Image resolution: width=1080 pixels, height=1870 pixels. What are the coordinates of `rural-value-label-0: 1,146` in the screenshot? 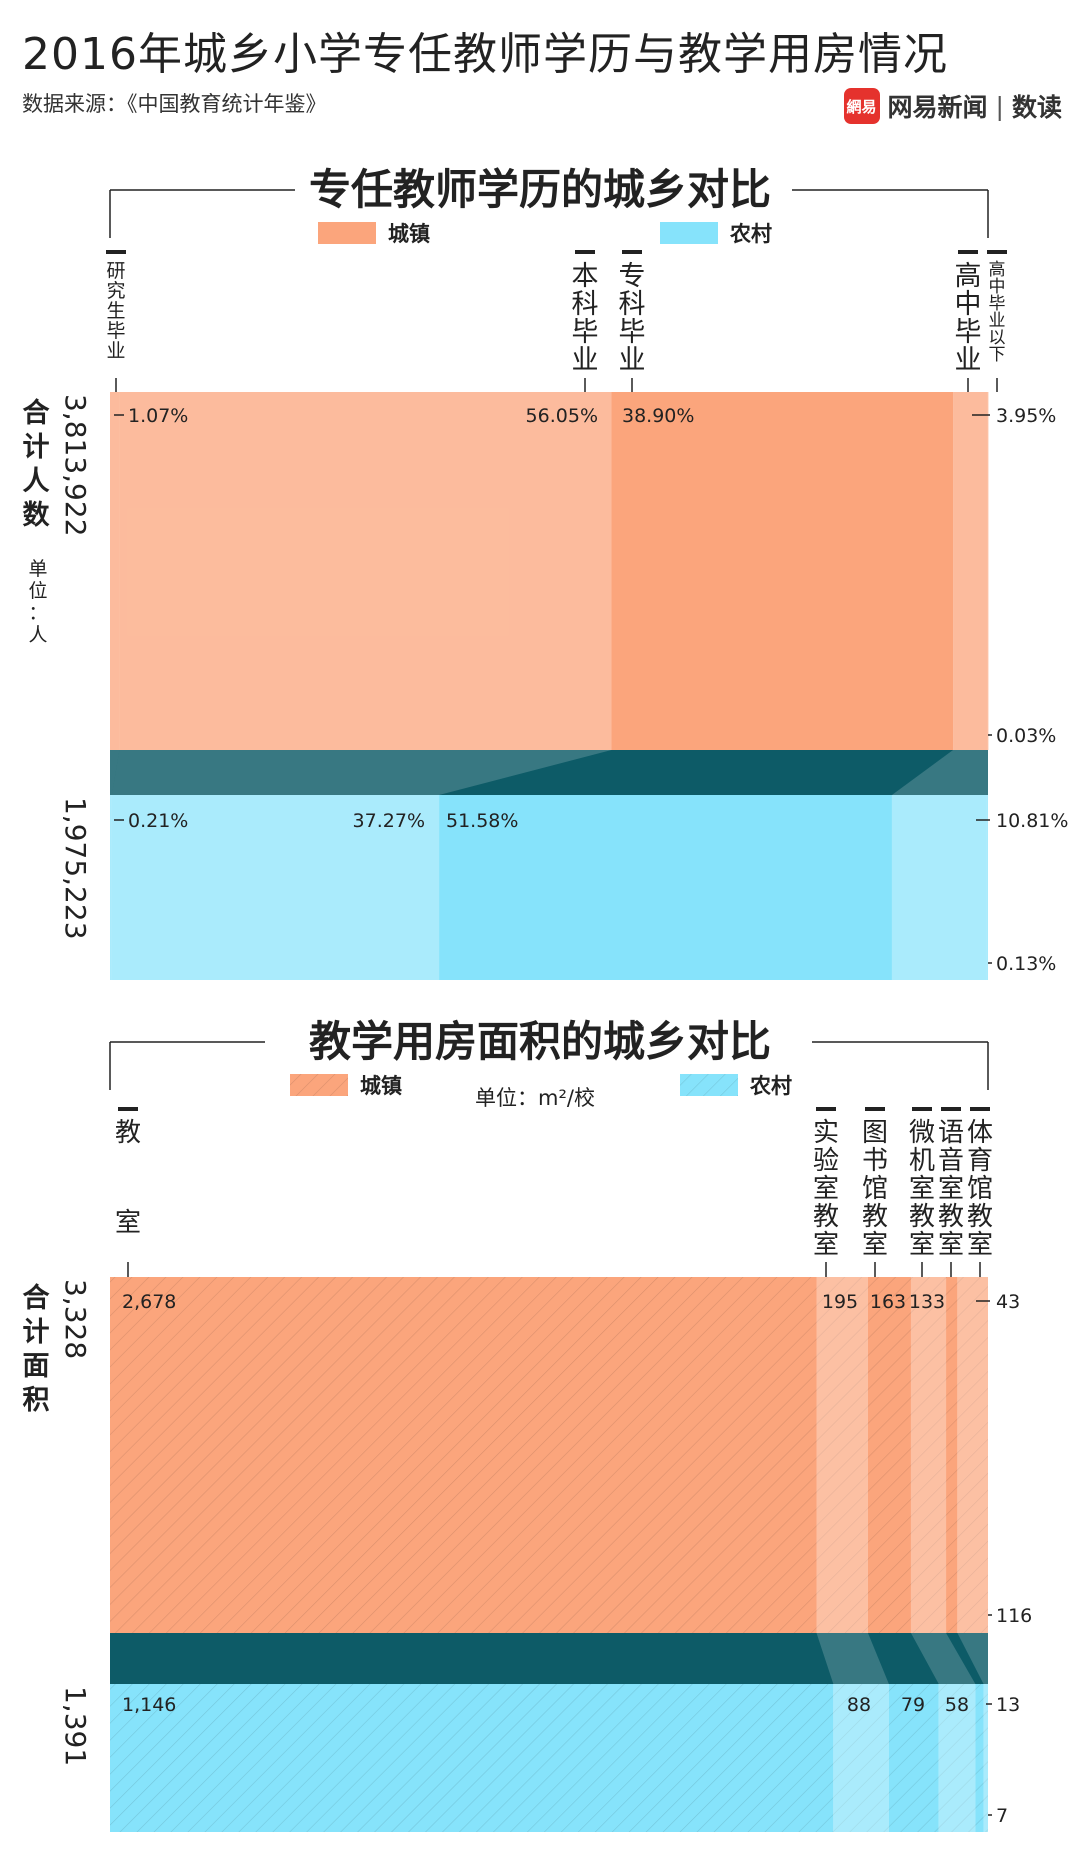 It's located at (149, 1705).